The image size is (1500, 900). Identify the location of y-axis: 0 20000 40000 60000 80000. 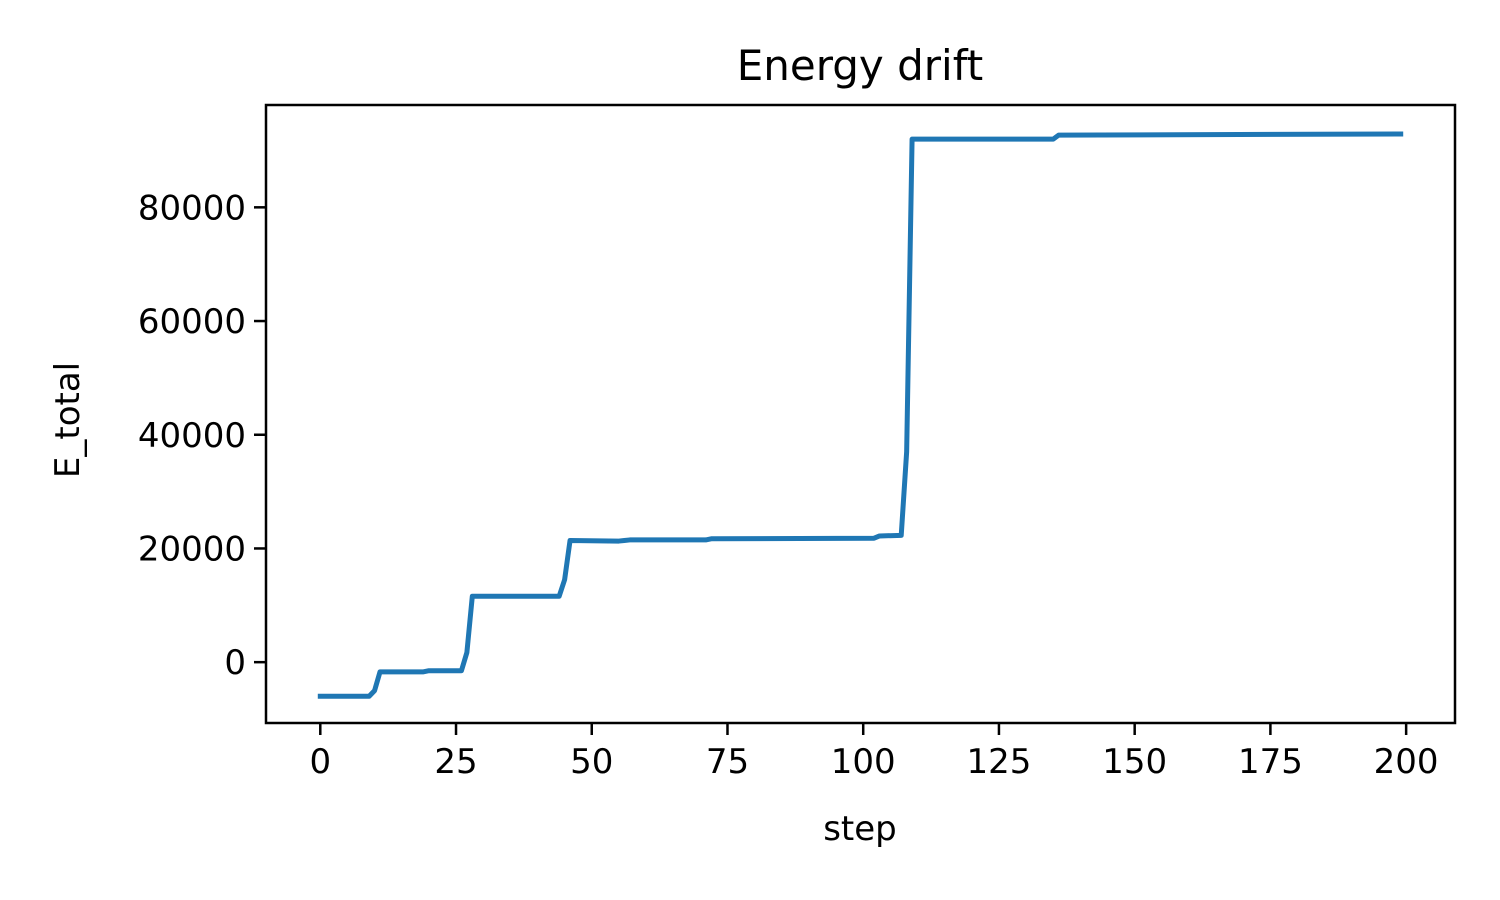
(202, 435).